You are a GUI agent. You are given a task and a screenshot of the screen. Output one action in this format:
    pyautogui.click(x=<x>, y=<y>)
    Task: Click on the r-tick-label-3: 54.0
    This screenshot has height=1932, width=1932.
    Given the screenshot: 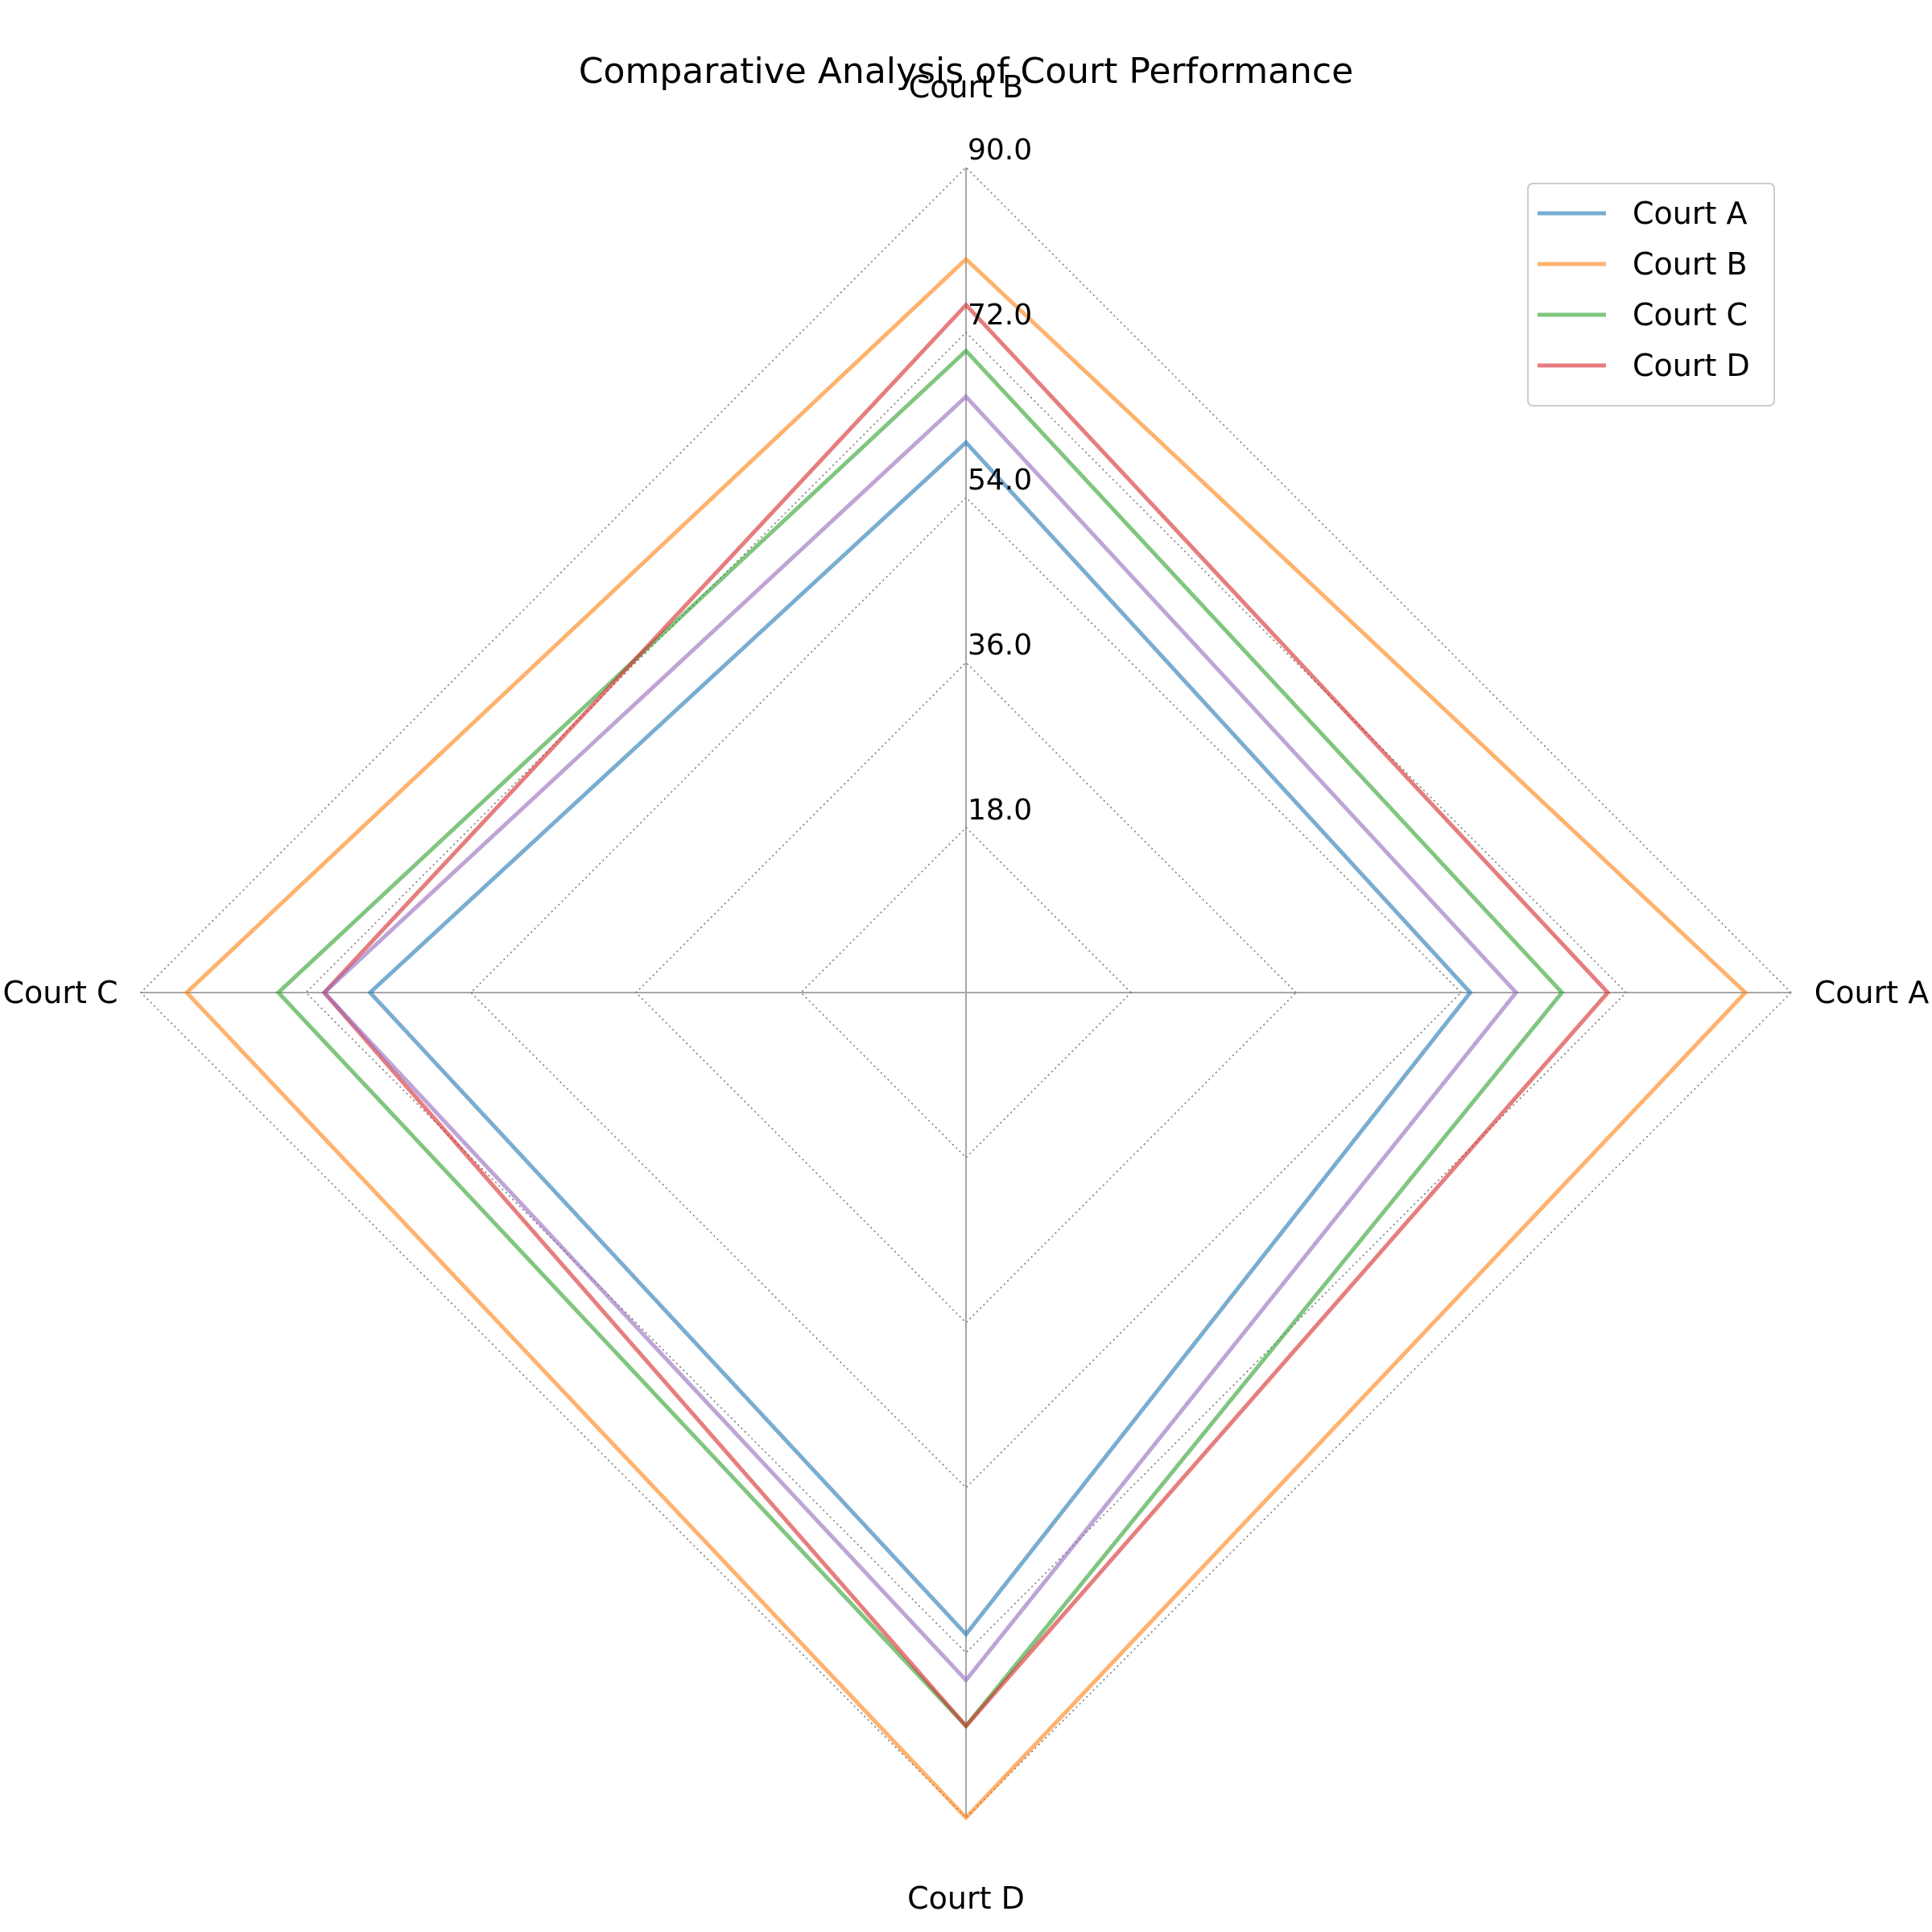 What is the action you would take?
    pyautogui.click(x=1000, y=480)
    